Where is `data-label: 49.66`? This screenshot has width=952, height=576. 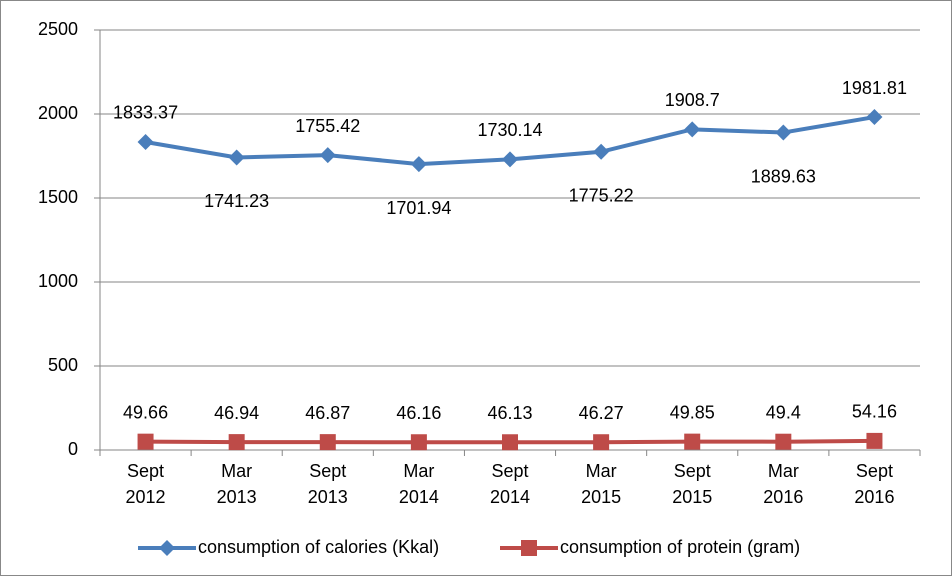 data-label: 49.66 is located at coordinates (145, 412).